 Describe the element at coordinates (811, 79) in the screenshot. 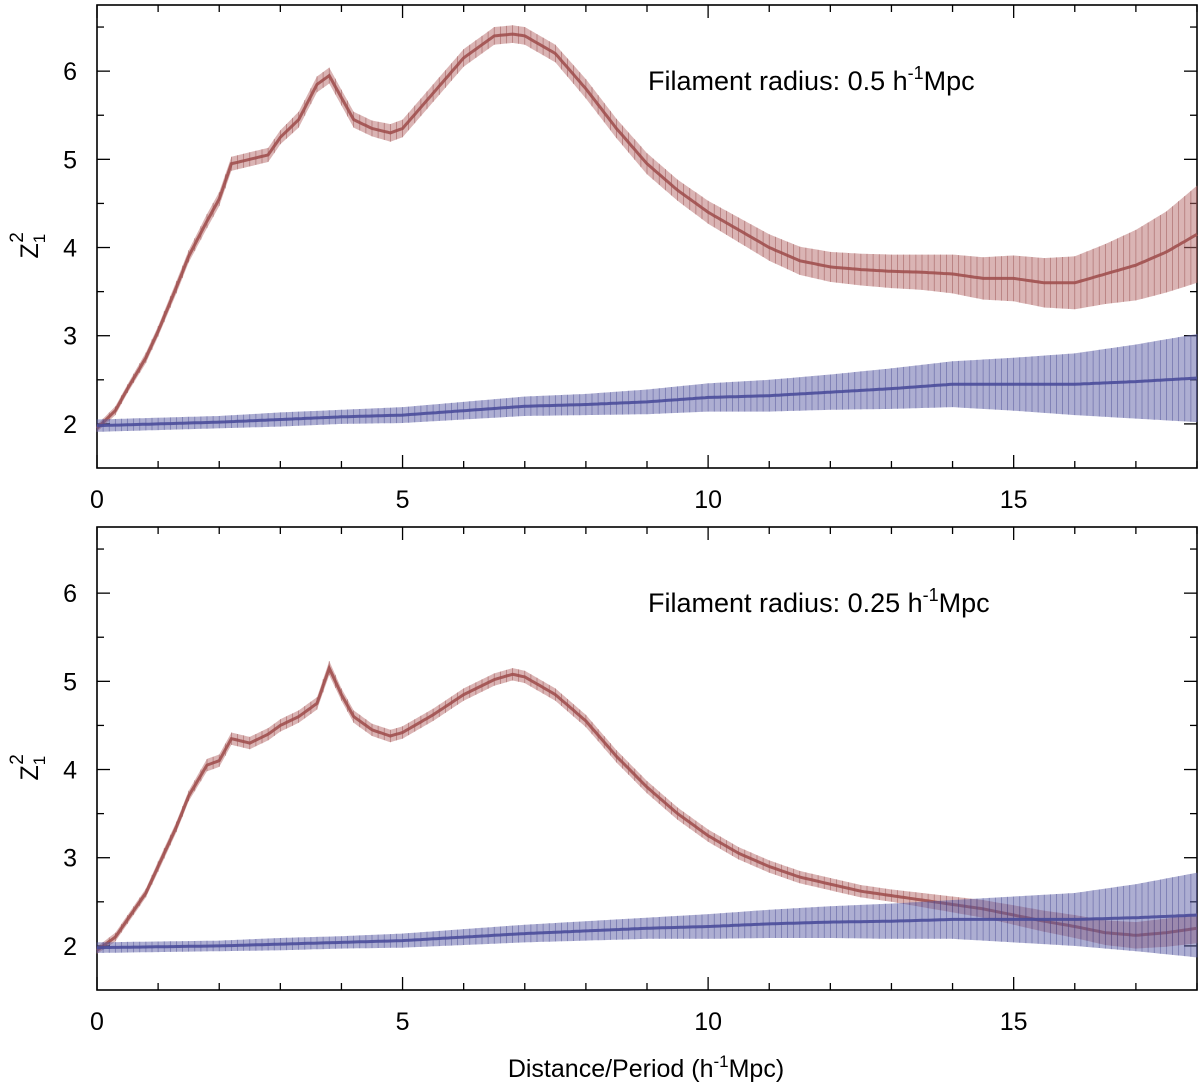

I see `panel-annotation: Filament radius: 0.5 h-1Mpc` at that location.